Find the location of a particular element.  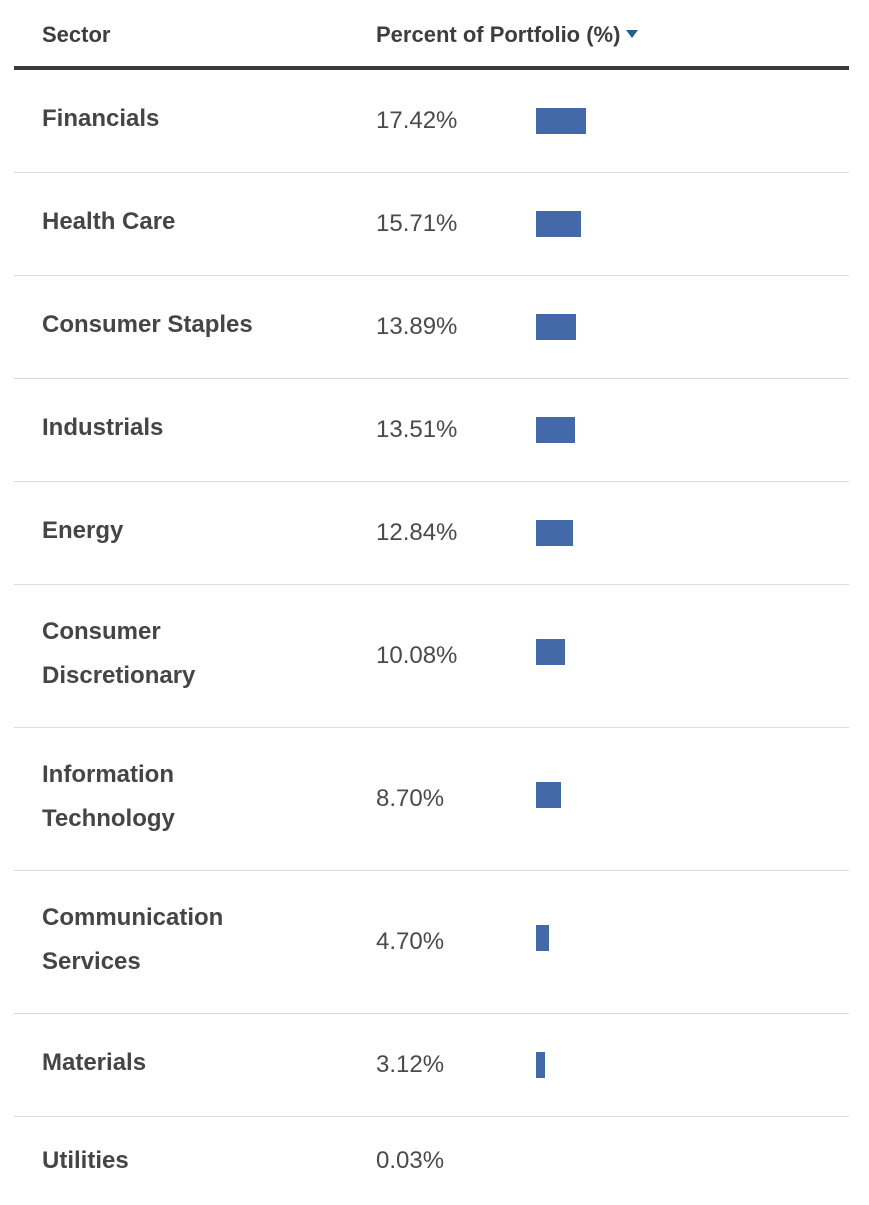

percent-value: 15.71% is located at coordinates (417, 223).